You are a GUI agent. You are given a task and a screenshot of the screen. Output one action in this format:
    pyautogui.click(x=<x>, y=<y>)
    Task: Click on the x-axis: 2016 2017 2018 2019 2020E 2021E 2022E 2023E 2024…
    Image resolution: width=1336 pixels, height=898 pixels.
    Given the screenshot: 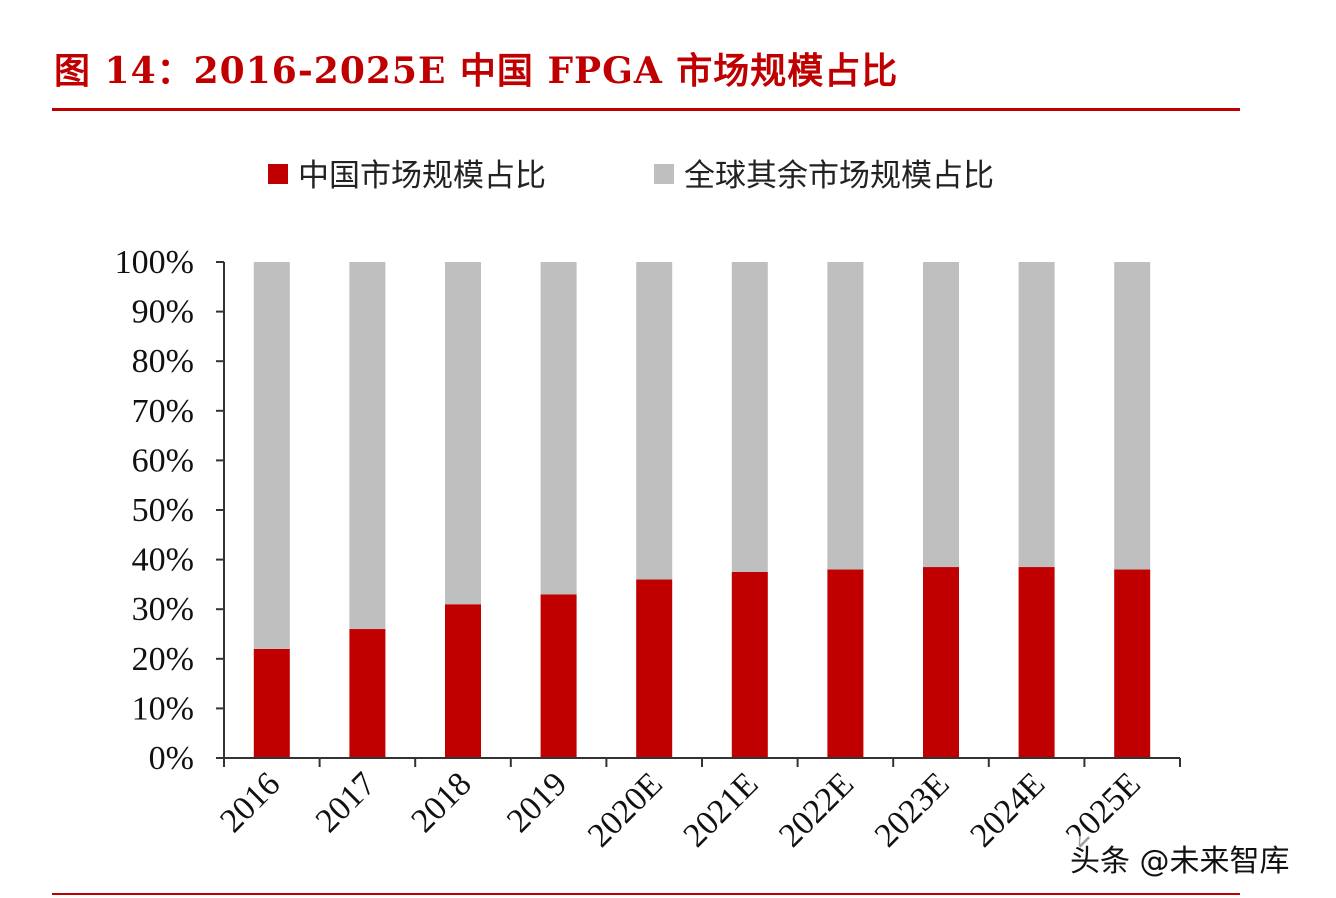 What is the action you would take?
    pyautogui.click(x=697, y=805)
    